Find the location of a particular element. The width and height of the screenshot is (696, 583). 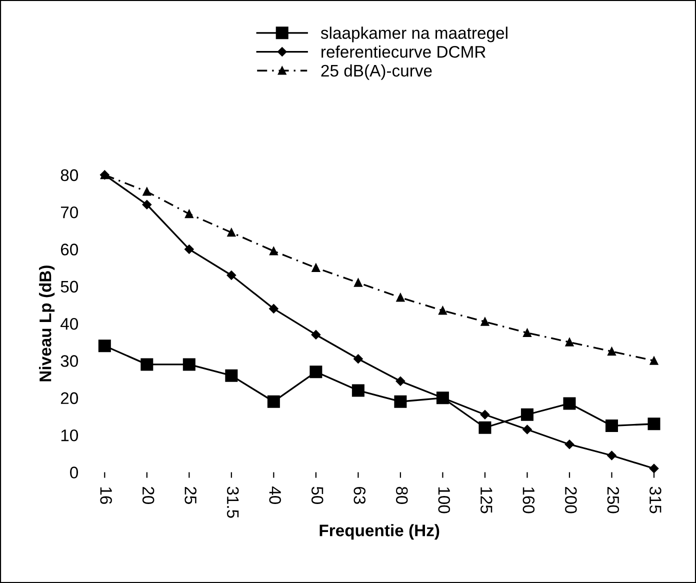

y-tick-label: 70 is located at coordinates (69, 212).